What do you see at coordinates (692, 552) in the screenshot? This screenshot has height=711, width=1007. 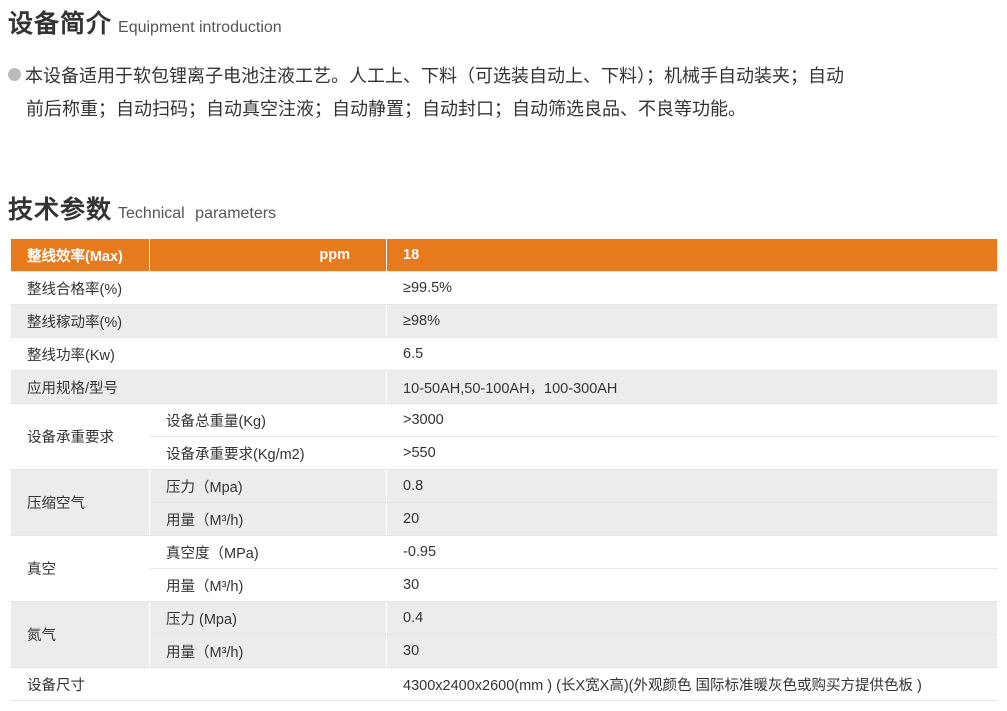 I see `row-value: -0.95` at bounding box center [692, 552].